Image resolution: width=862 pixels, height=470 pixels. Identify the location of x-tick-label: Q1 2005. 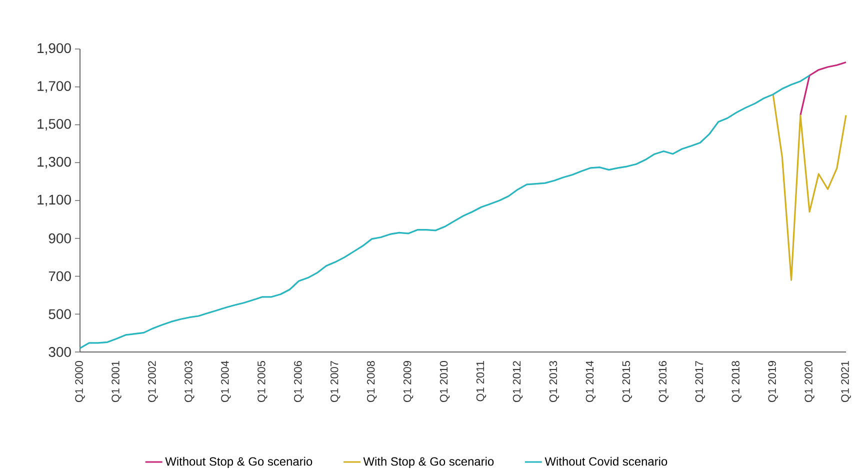
(263, 381).